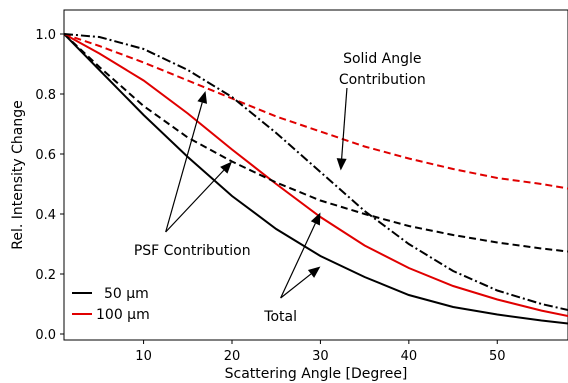 The image size is (568, 383). I want to click on y-tick-label: 0.4, so click(45, 215).